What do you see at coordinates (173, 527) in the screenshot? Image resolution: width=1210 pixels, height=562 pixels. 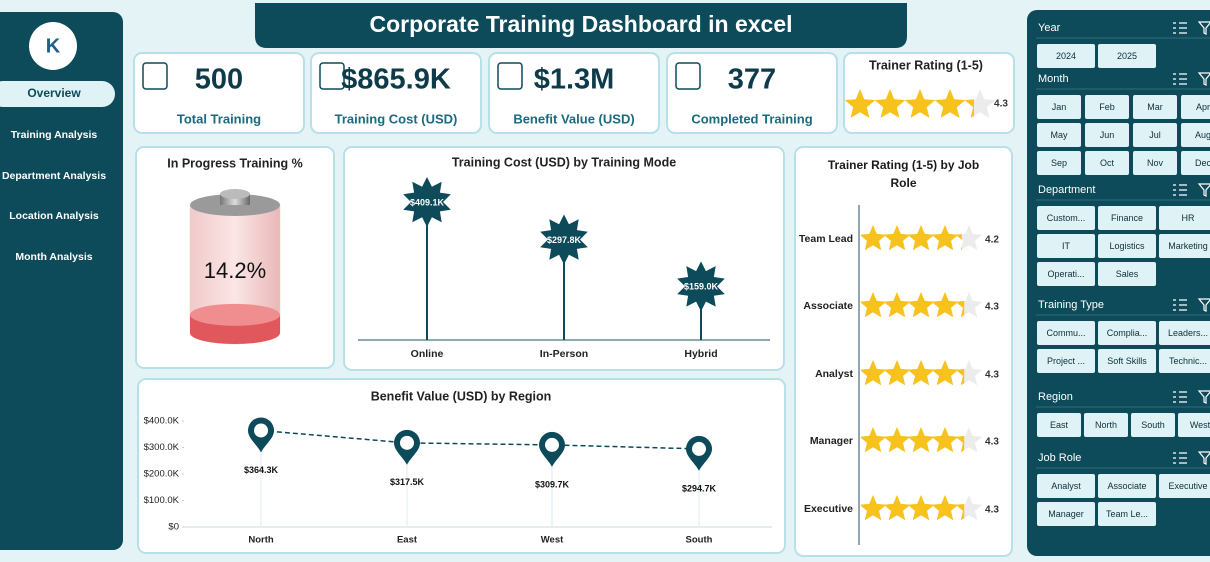 I see `y-tick-label: $0` at bounding box center [173, 527].